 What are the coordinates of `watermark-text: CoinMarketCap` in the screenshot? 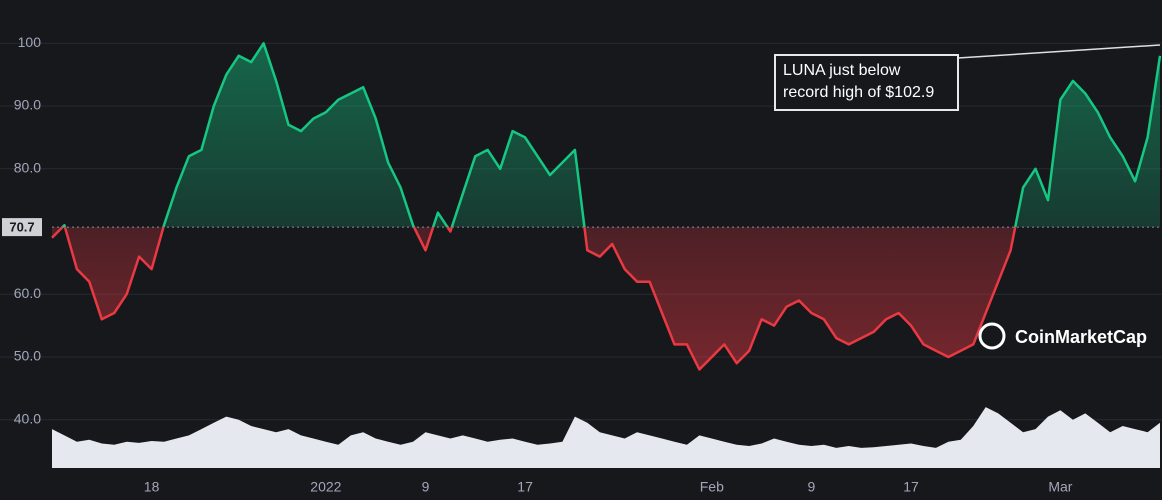 It's located at (1081, 337).